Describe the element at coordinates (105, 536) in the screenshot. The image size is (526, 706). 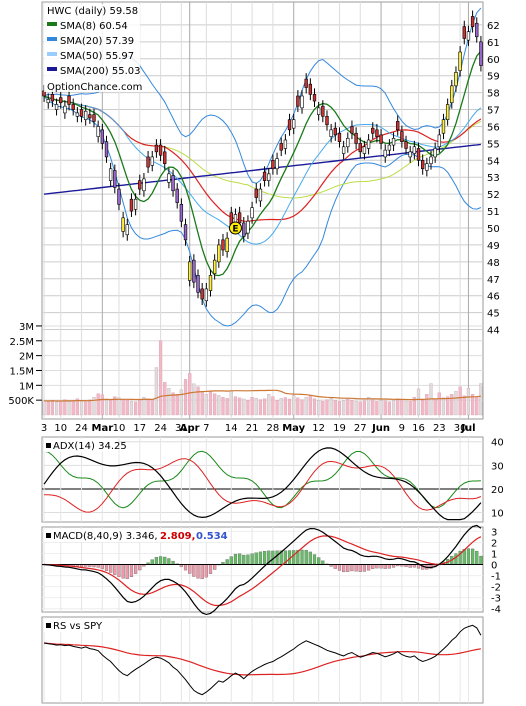
I see `macd-legend-label: MACD(8,40,9) 3.346,` at that location.